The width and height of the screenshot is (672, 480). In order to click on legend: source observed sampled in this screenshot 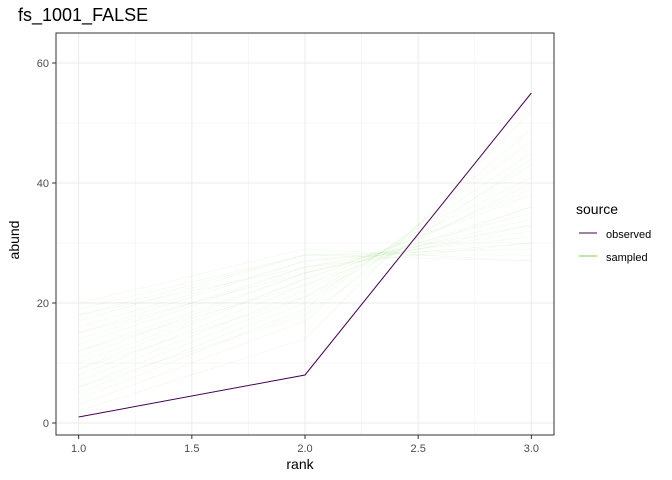, I will do `click(613, 232)`.